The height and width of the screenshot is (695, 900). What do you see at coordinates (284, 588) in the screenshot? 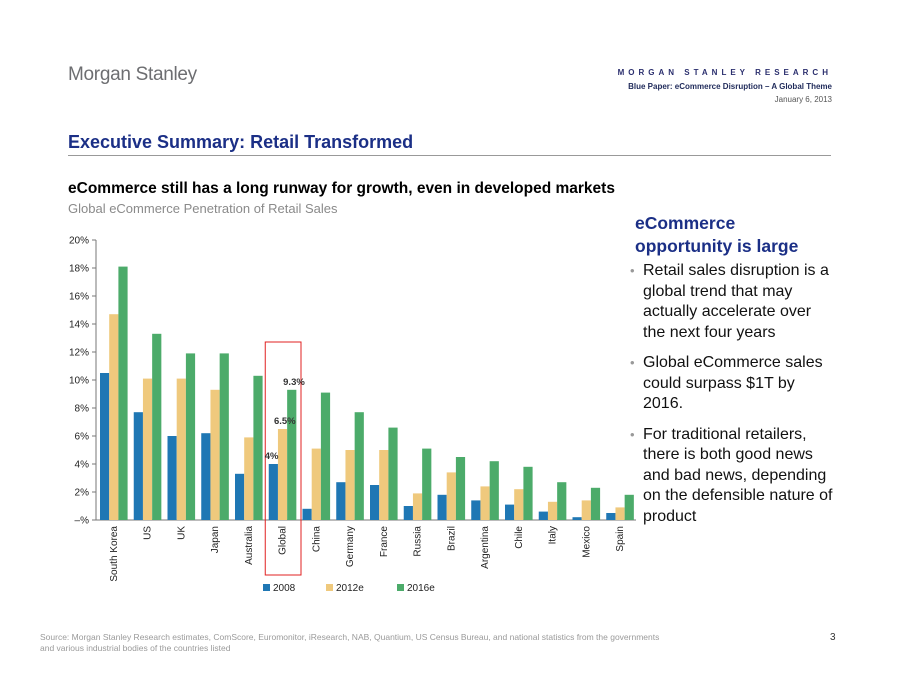
I see `legend-label: 2008` at bounding box center [284, 588].